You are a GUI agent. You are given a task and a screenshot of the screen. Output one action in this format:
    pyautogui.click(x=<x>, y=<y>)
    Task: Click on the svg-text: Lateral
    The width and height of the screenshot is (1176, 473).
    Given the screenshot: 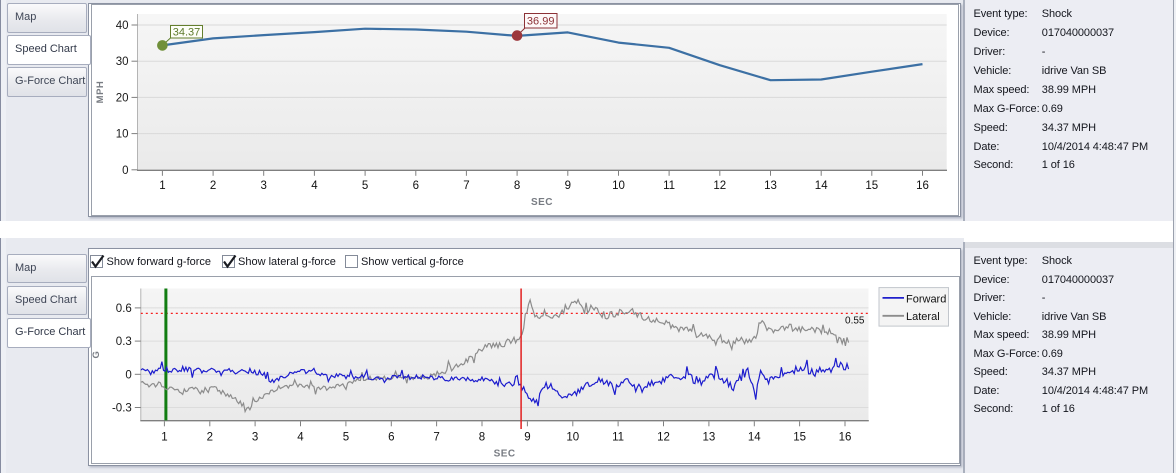 What is the action you would take?
    pyautogui.click(x=923, y=317)
    